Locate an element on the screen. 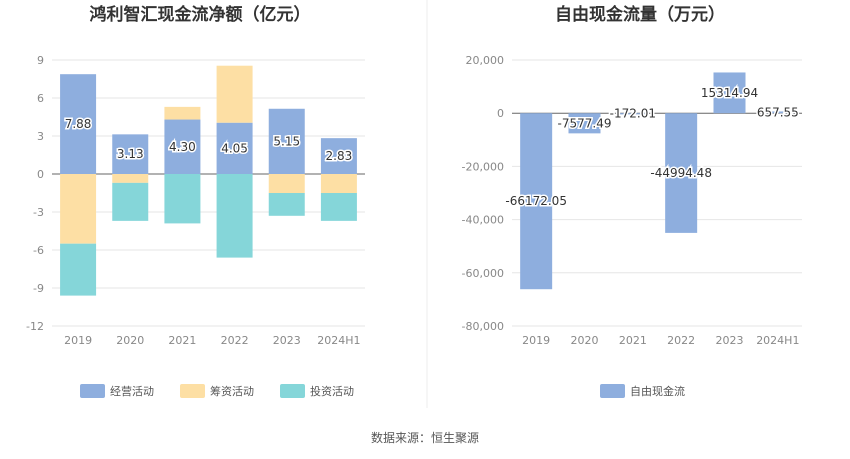 The width and height of the screenshot is (850, 459). y-tick-label: -12 is located at coordinates (35, 326).